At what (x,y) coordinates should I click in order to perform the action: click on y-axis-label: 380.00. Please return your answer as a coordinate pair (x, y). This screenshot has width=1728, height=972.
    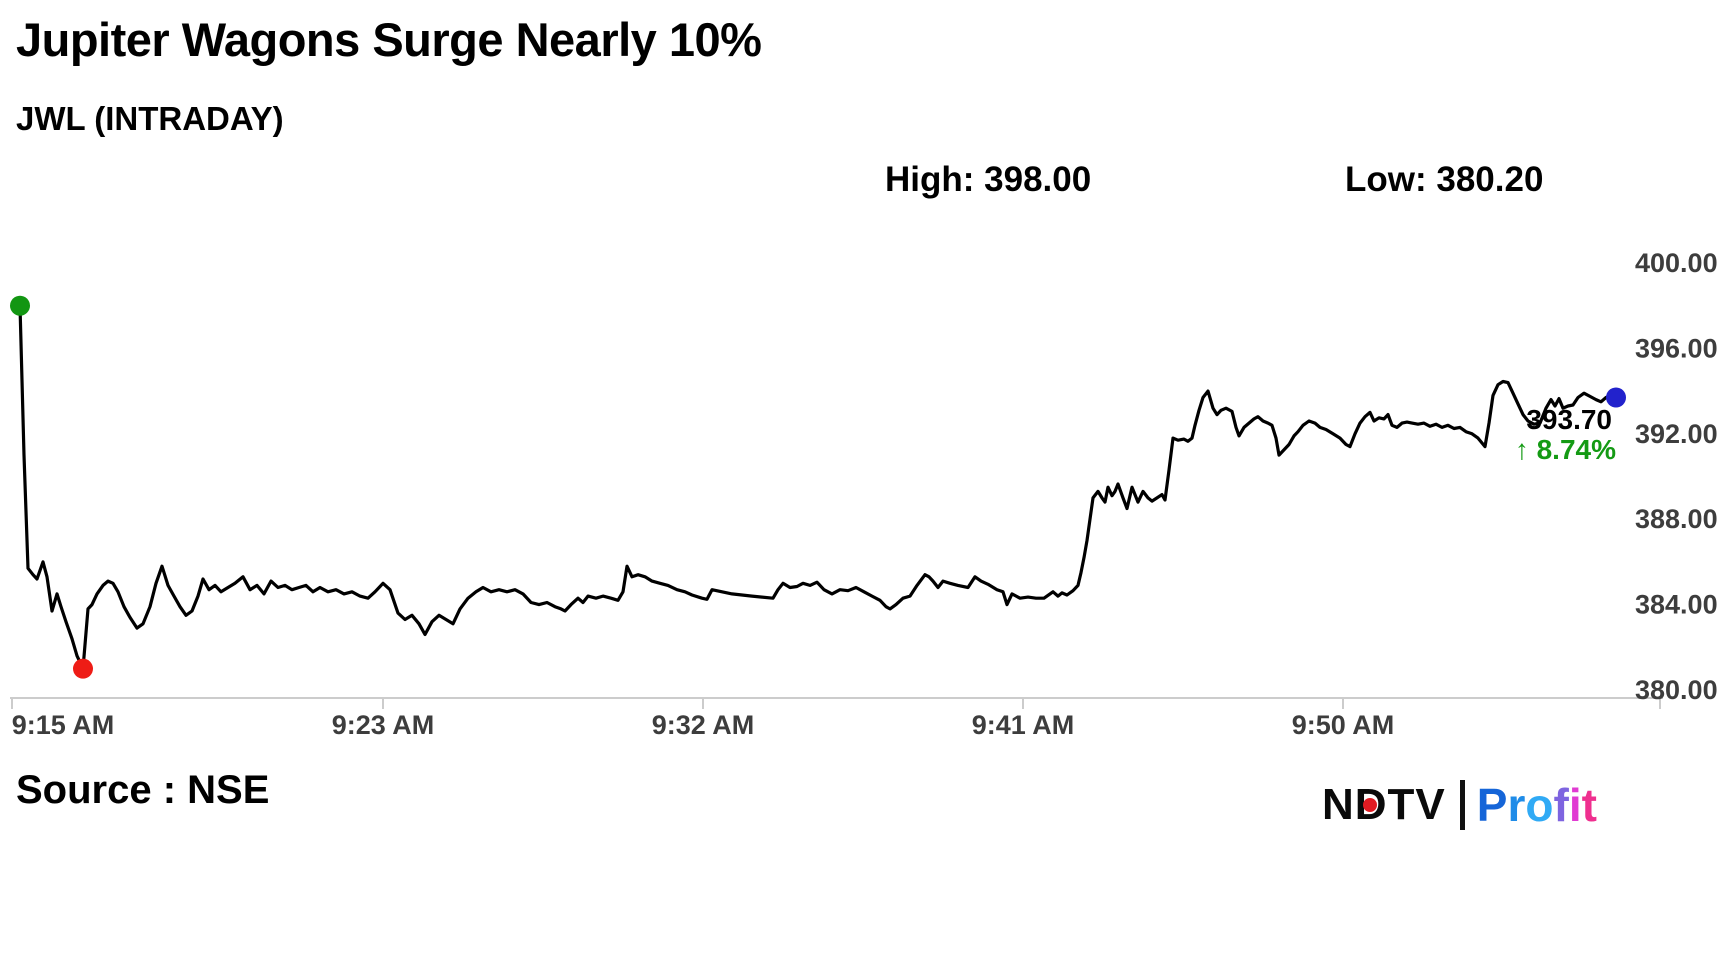
    Looking at the image, I should click on (1676, 690).